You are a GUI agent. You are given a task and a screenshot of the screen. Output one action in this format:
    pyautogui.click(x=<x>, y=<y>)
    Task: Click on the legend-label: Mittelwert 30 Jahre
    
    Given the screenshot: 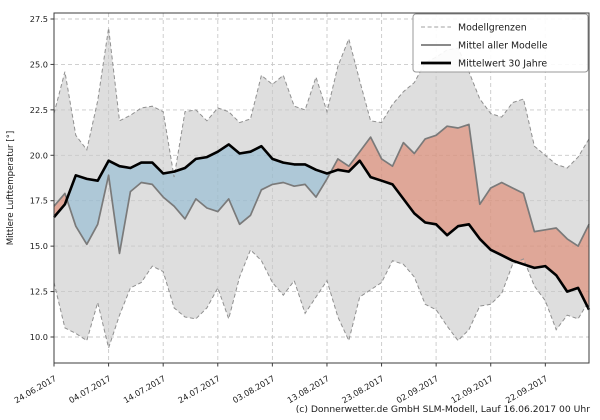 What is the action you would take?
    pyautogui.click(x=502, y=63)
    